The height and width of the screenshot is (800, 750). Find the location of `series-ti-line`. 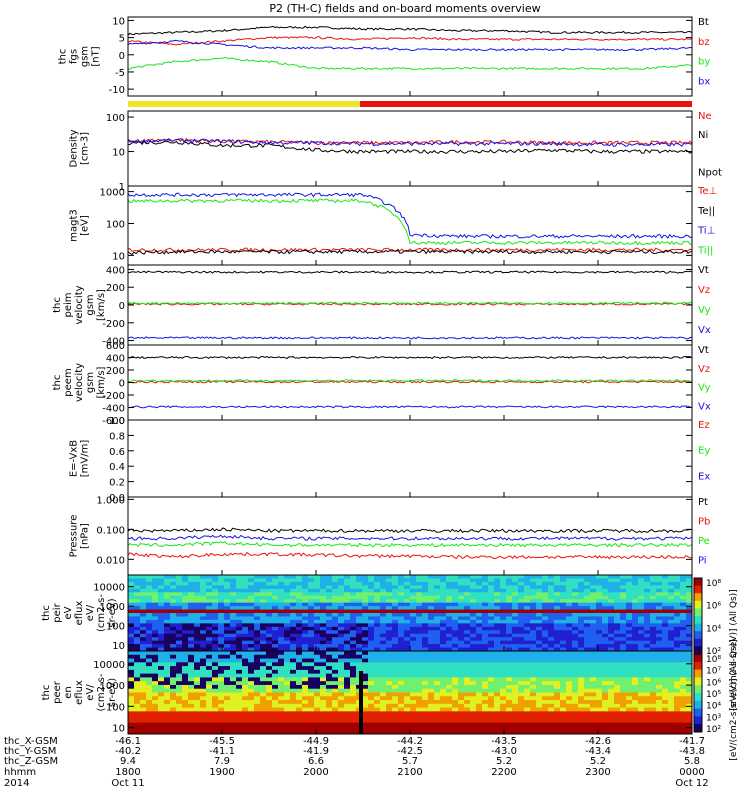

series-ti-line is located at coordinates (409, 215).